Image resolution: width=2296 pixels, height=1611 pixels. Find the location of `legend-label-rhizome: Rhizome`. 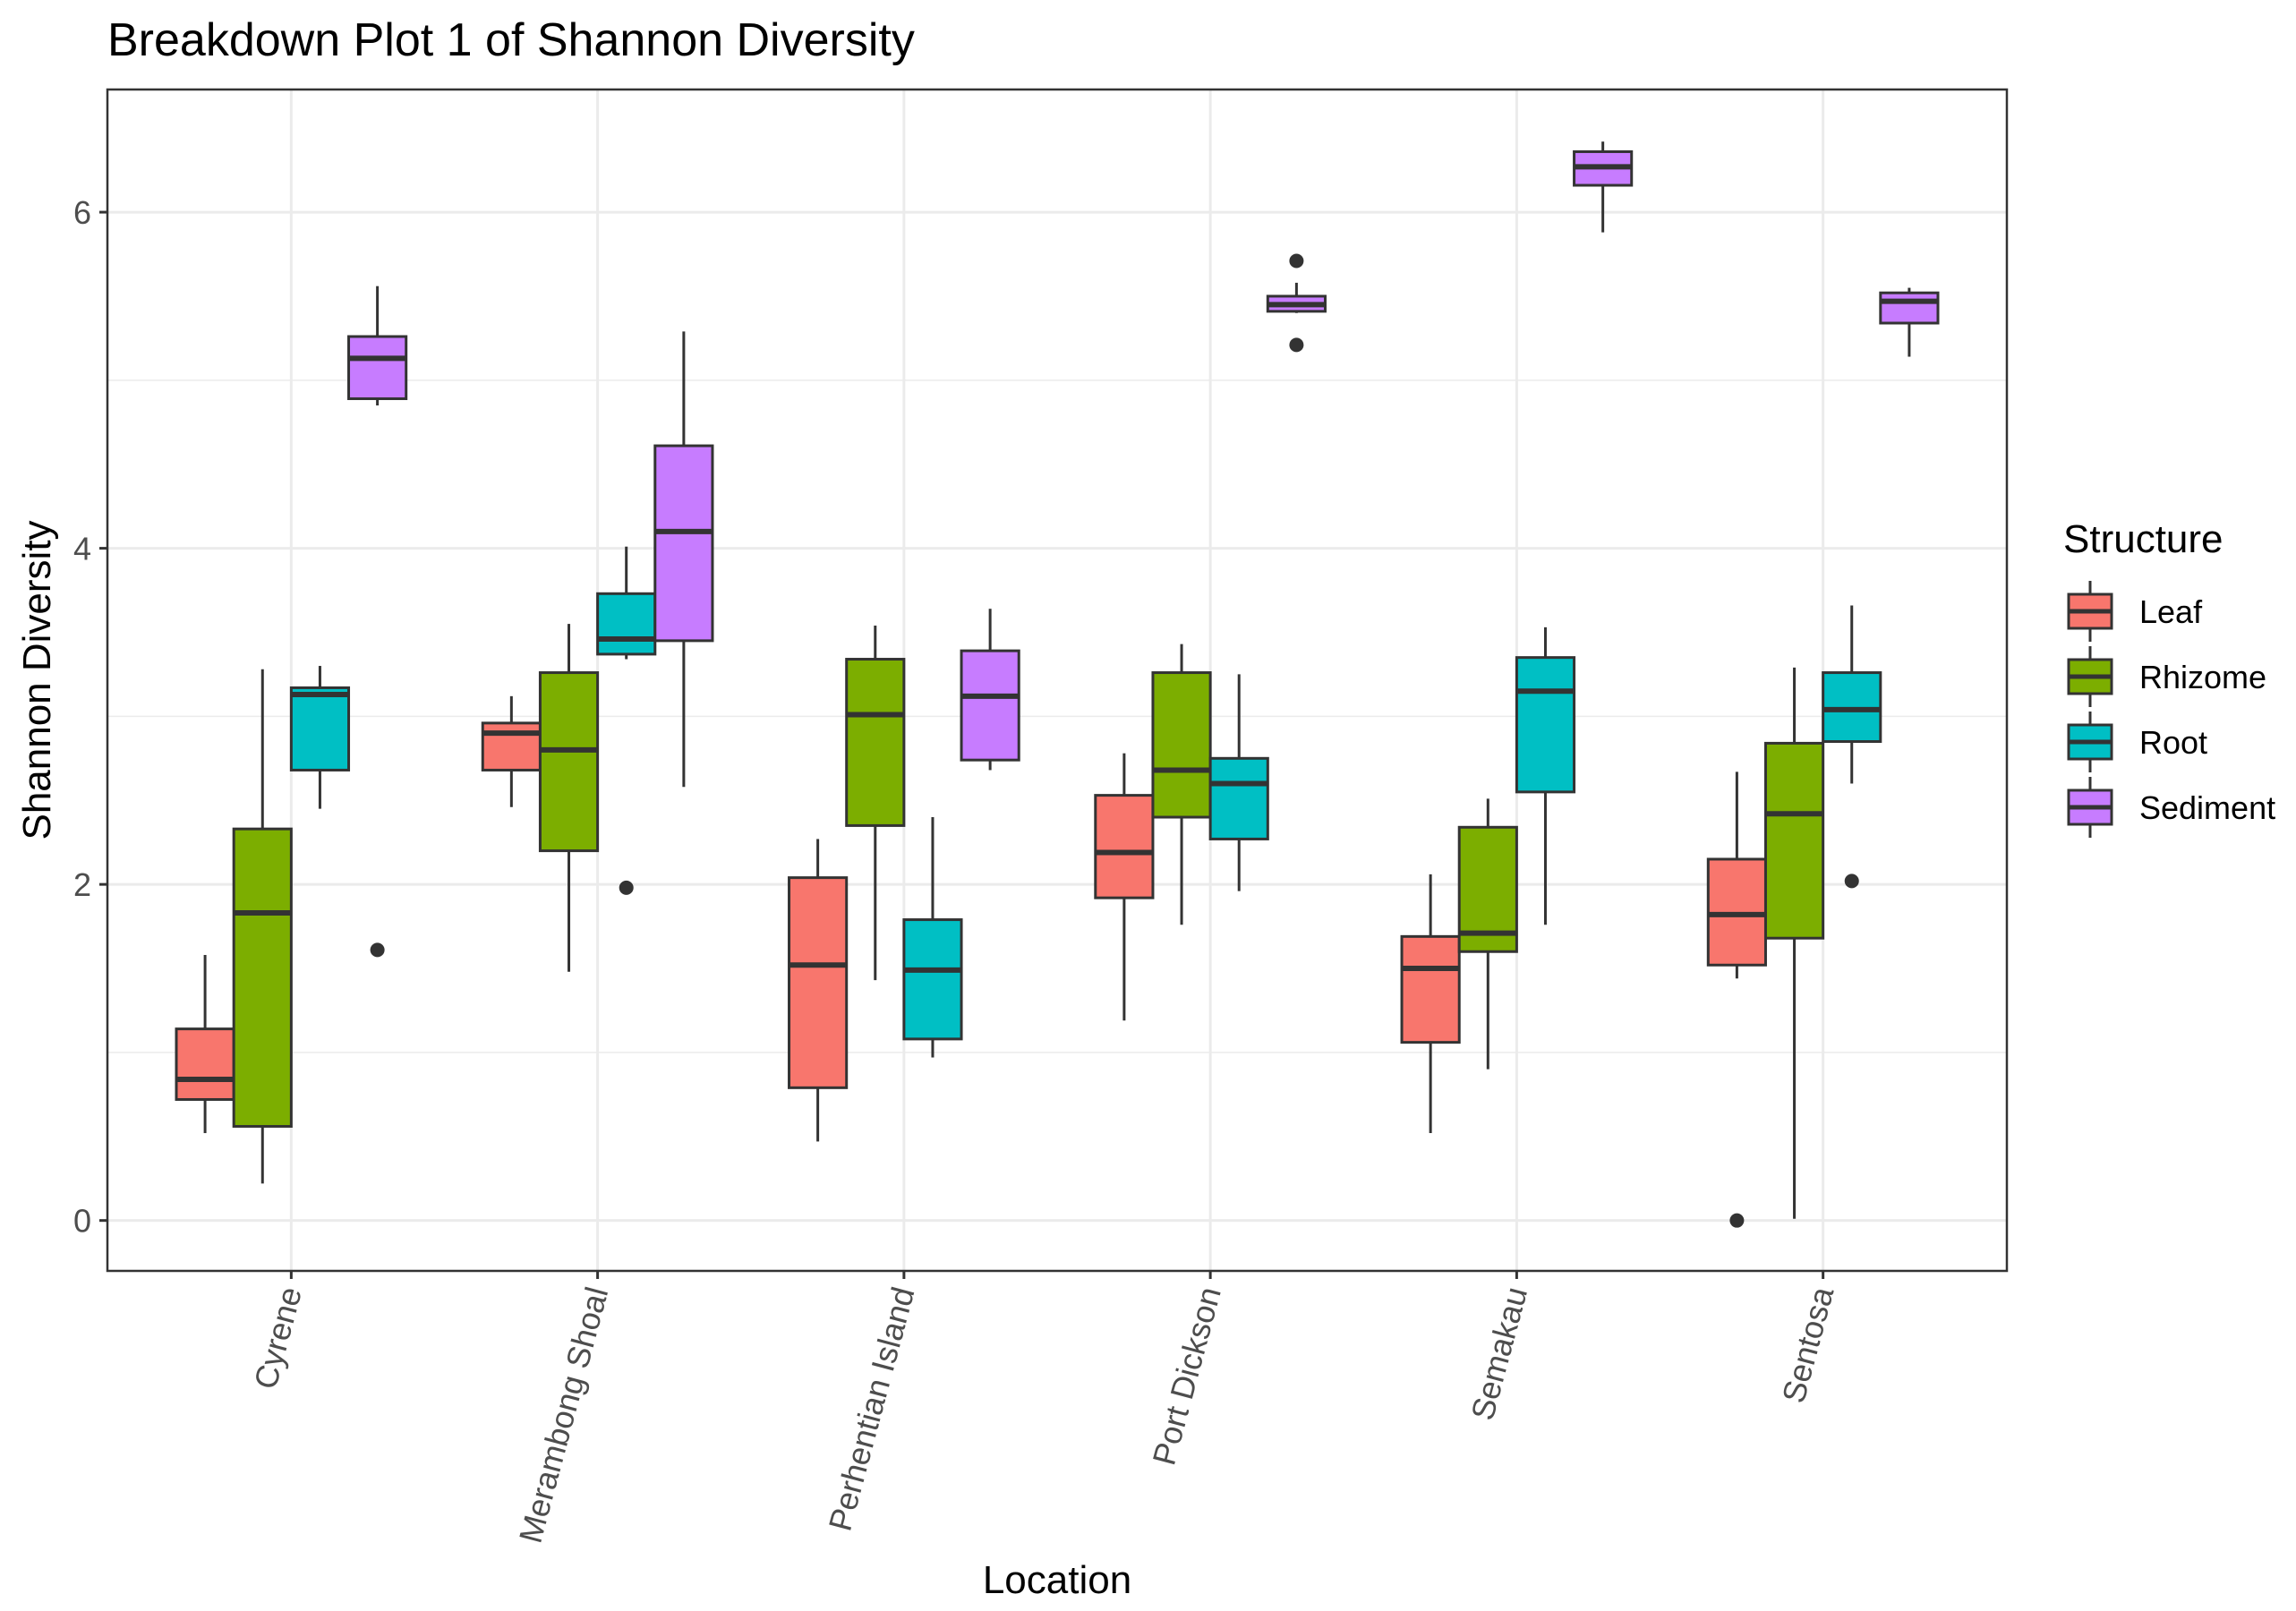

legend-label-rhizome: Rhizome is located at coordinates (2202, 677).